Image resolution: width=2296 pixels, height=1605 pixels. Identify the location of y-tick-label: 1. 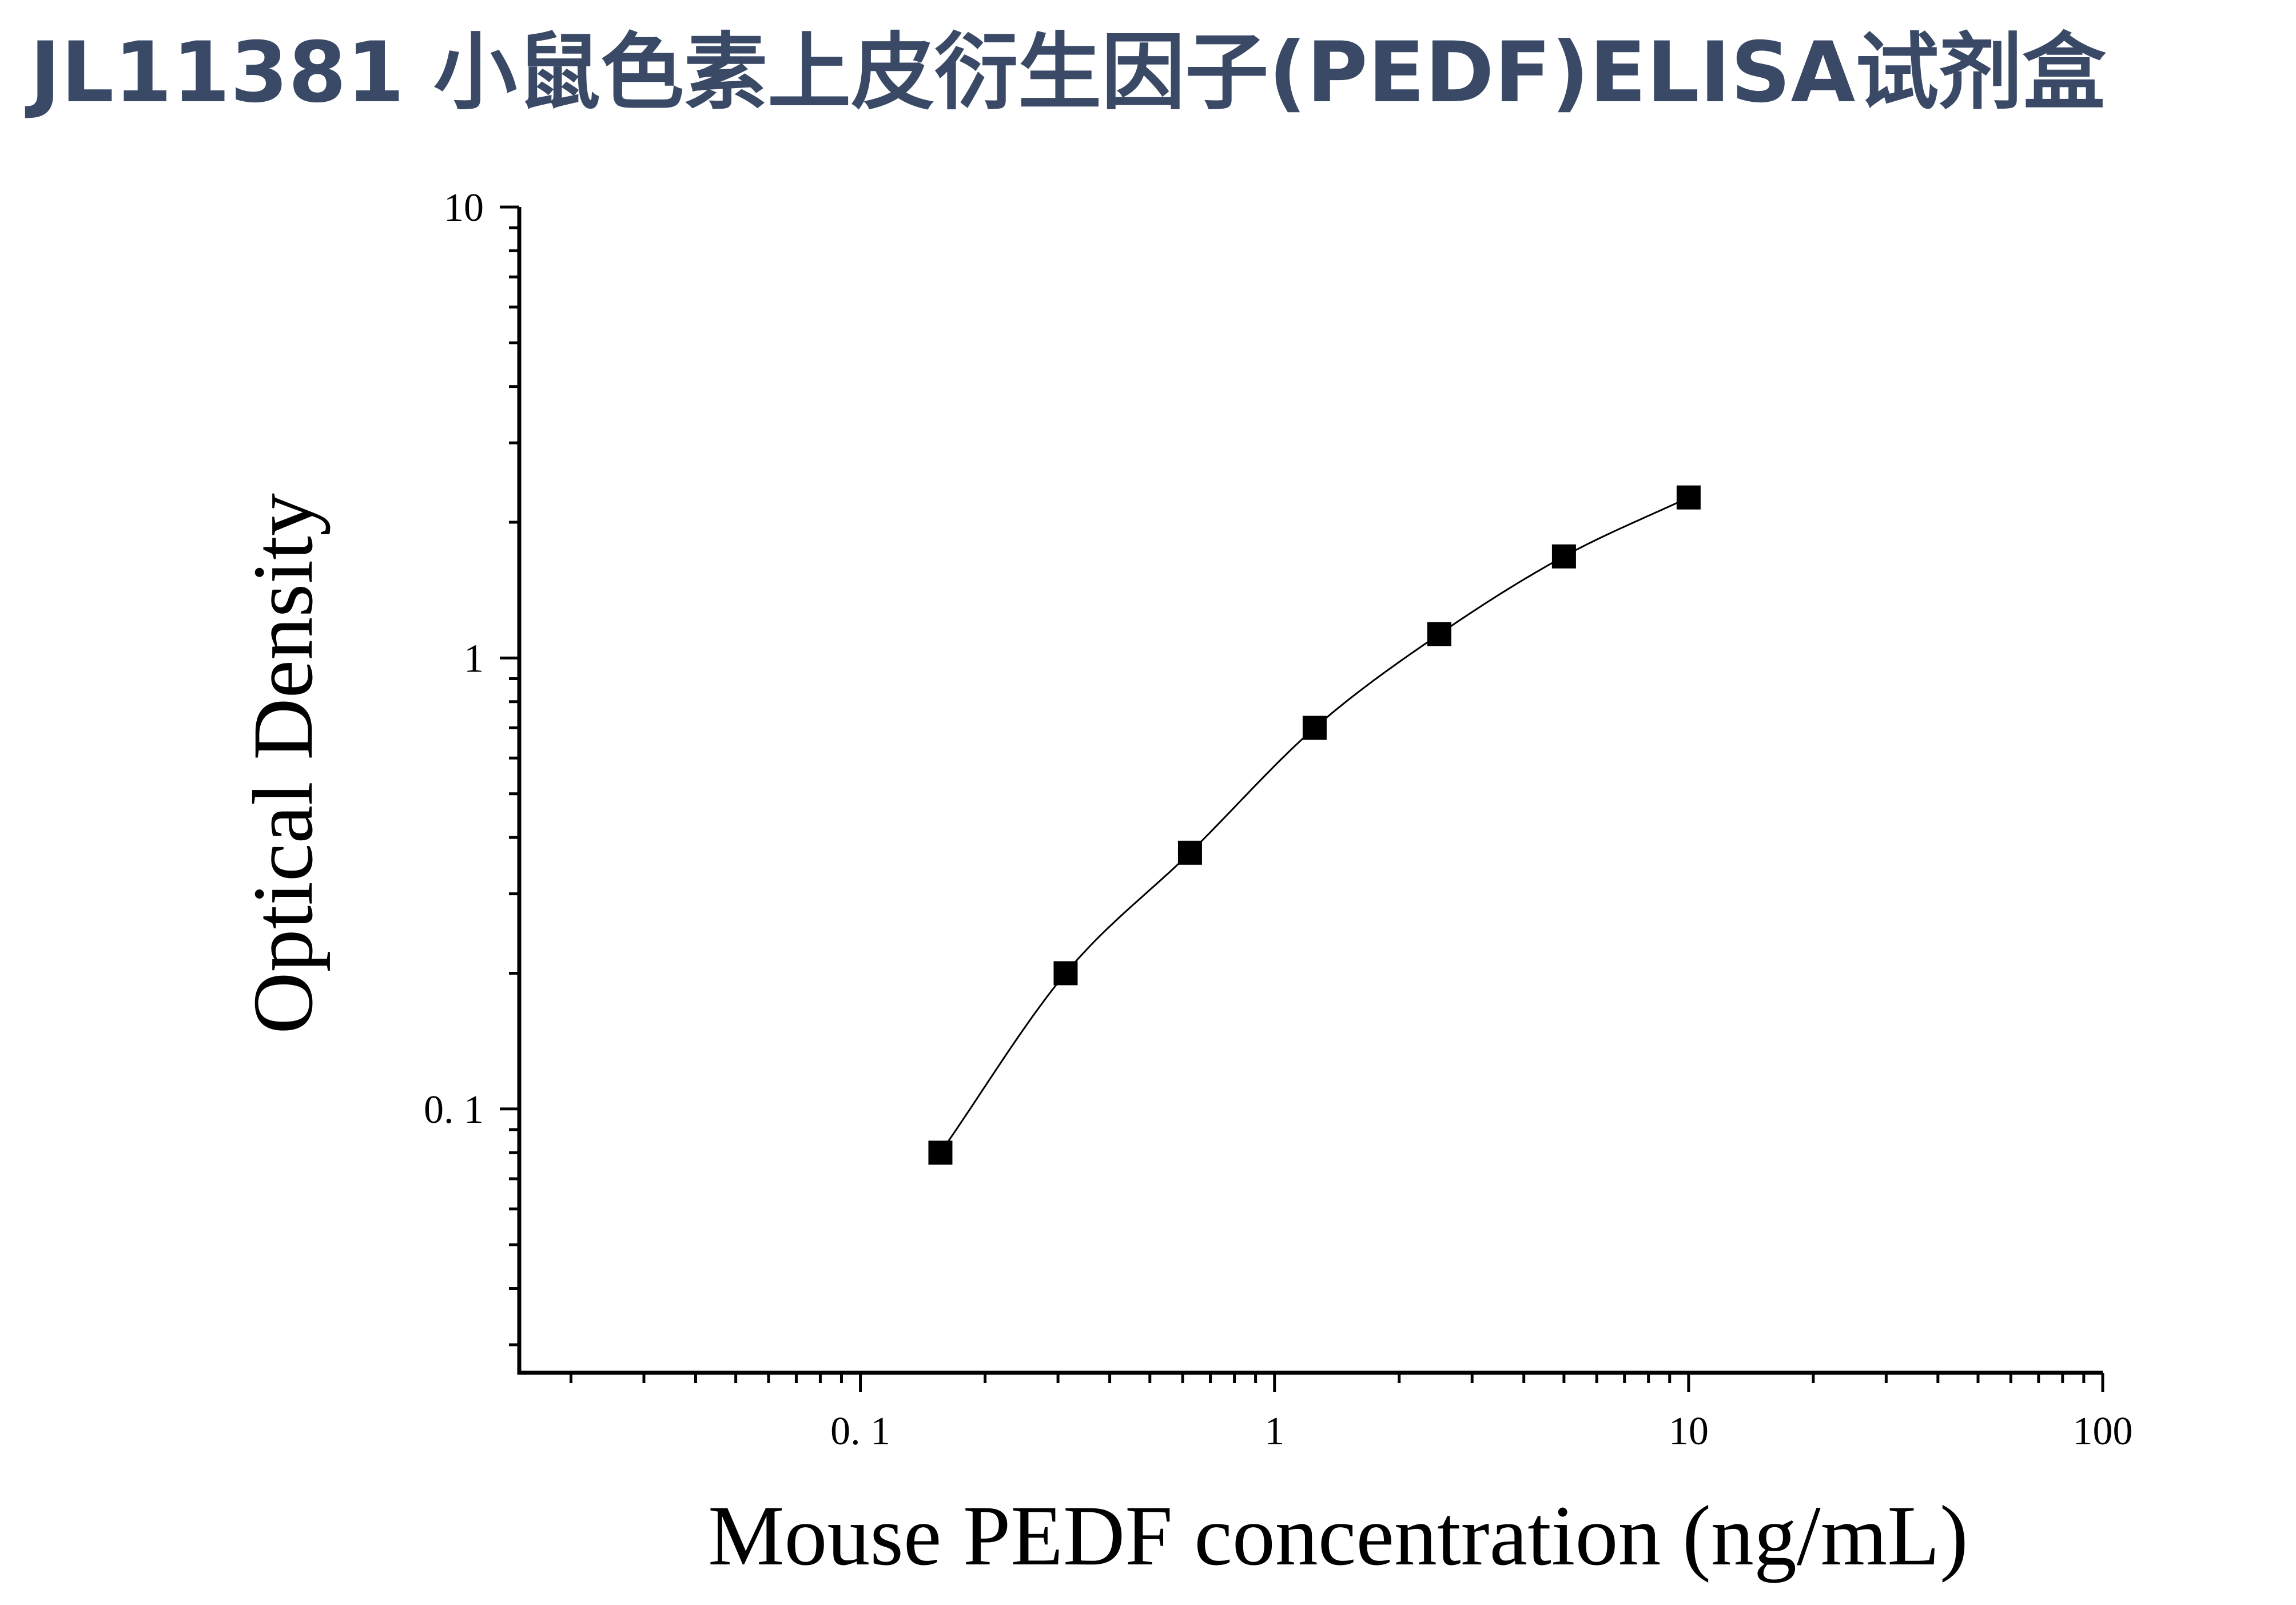
(474, 659).